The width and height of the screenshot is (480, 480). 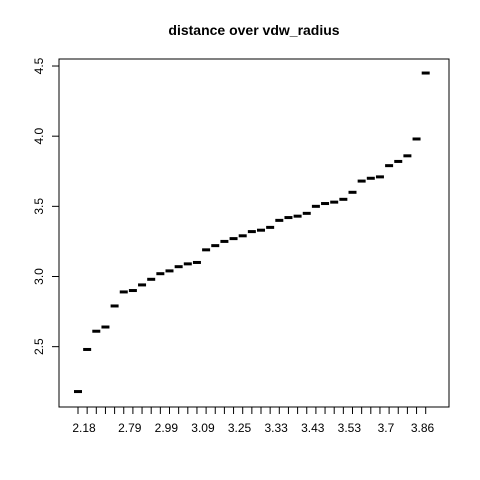 What do you see at coordinates (313, 428) in the screenshot?
I see `x-tick-label: 3.43` at bounding box center [313, 428].